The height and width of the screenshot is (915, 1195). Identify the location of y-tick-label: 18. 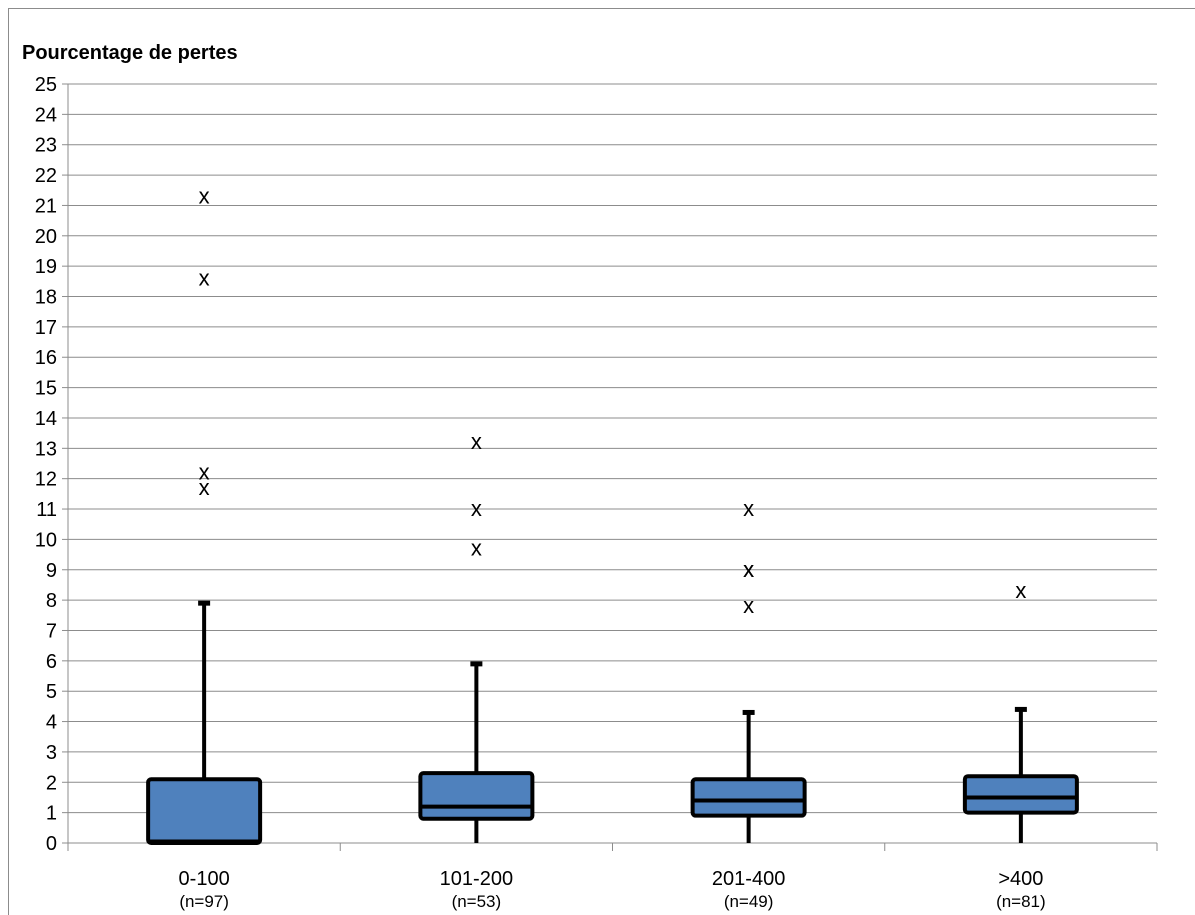
(46, 298).